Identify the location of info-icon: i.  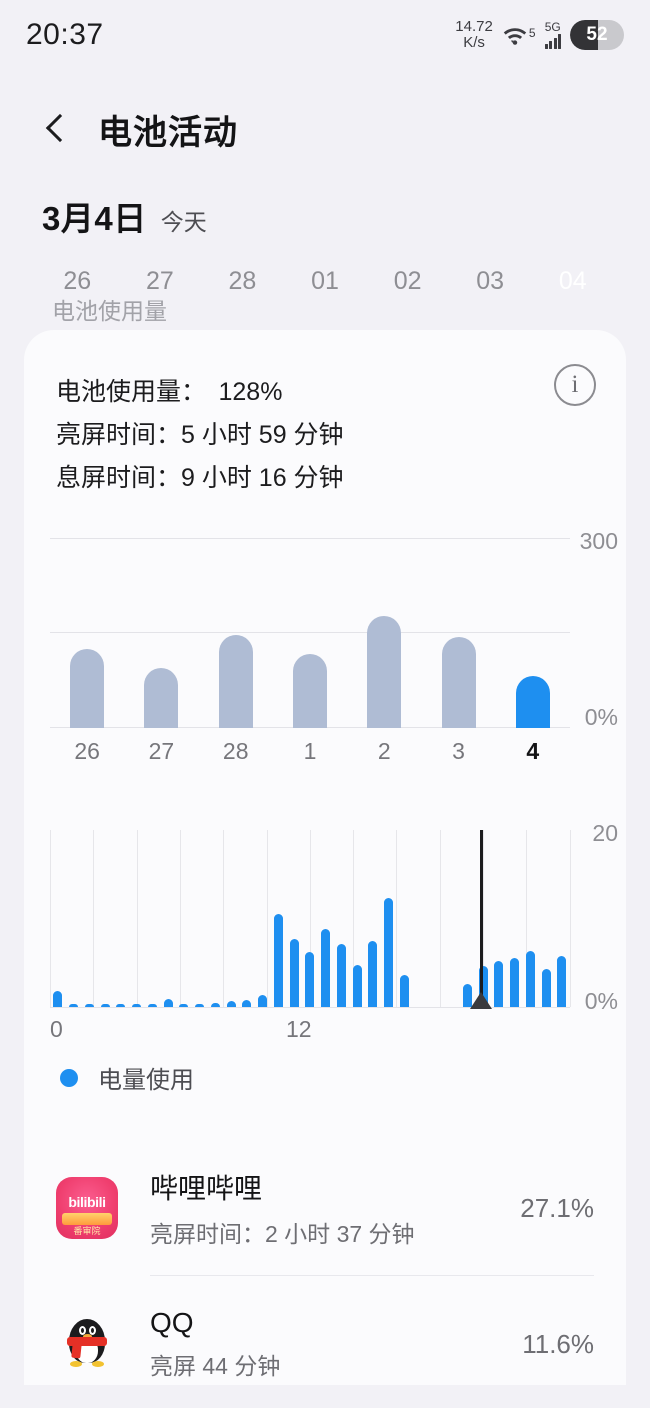
(575, 385).